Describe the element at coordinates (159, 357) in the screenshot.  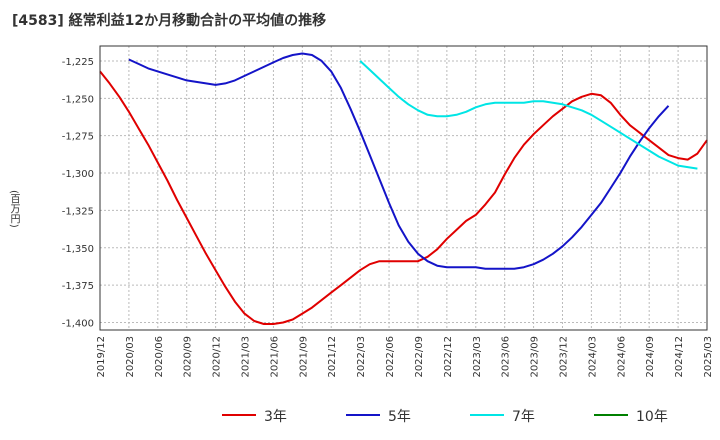
I see `x-tick-label: 2020/06` at that location.